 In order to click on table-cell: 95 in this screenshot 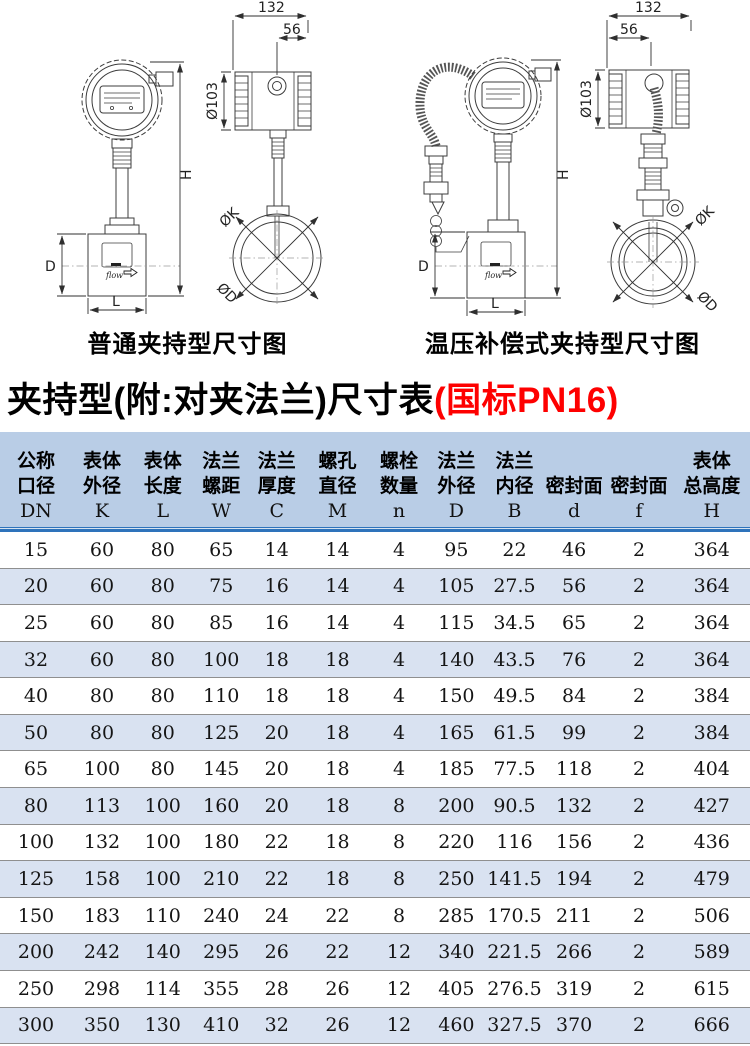, I will do `click(456, 549)`.